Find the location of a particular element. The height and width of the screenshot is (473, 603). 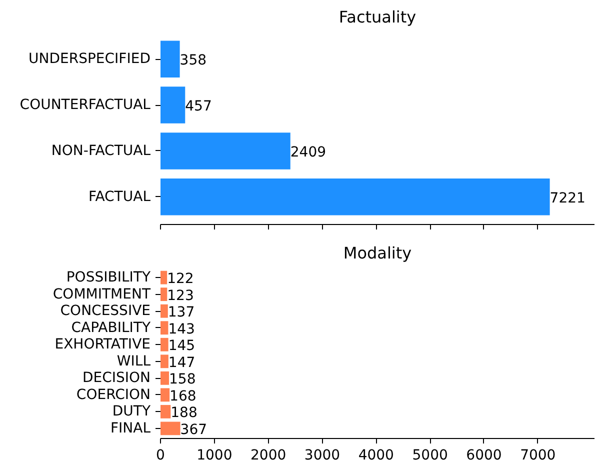

y-tick-label: COUNTERFACTUAL is located at coordinates (85, 105).